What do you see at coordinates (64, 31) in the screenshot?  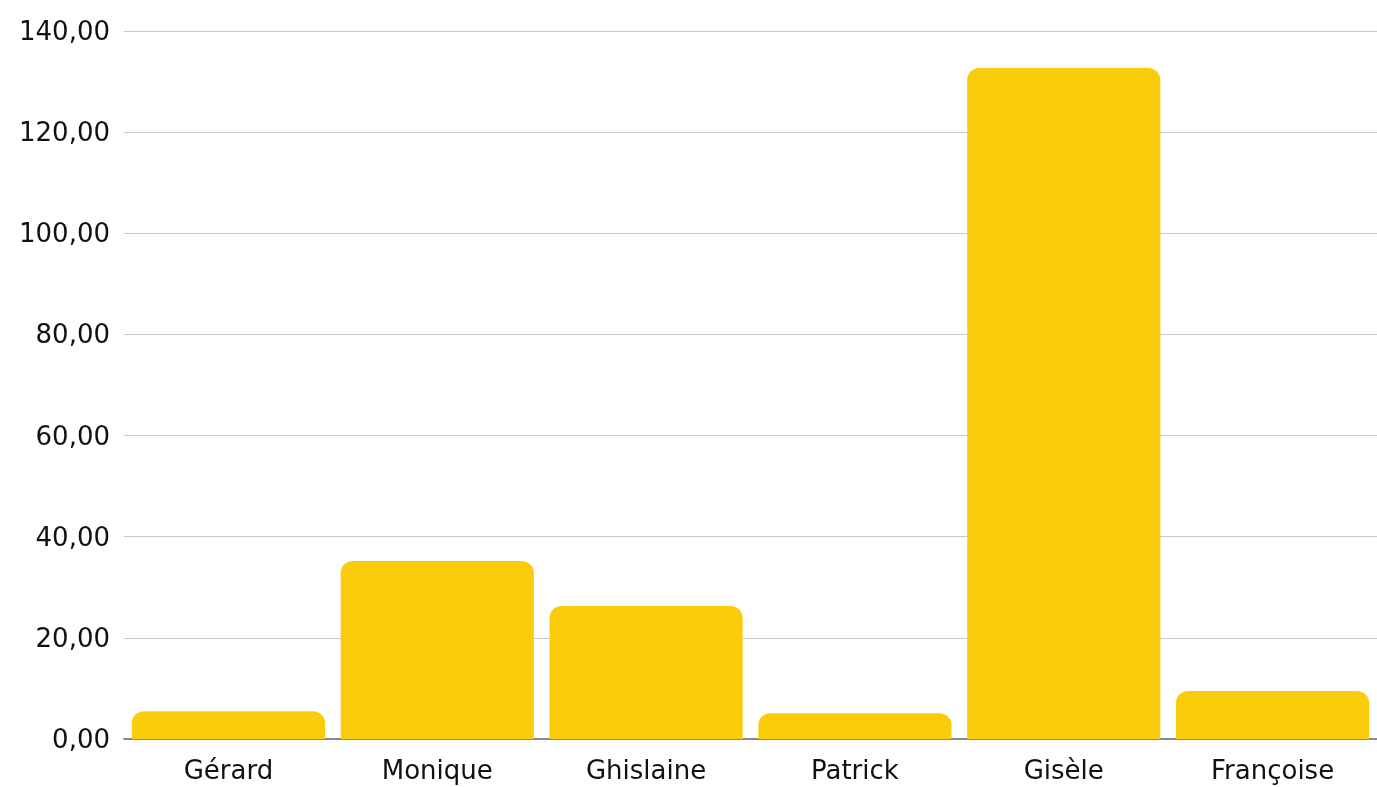 I see `y-tick-label: 140,00` at bounding box center [64, 31].